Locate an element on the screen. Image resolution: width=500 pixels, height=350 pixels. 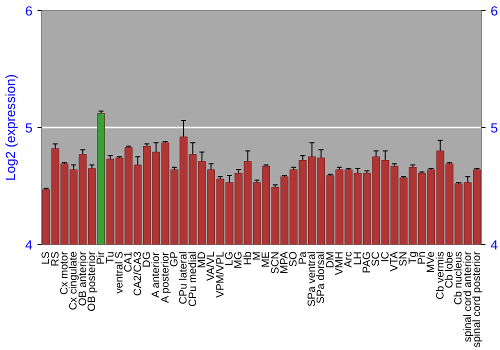
y-tick-label: 6 is located at coordinates (29, 11).